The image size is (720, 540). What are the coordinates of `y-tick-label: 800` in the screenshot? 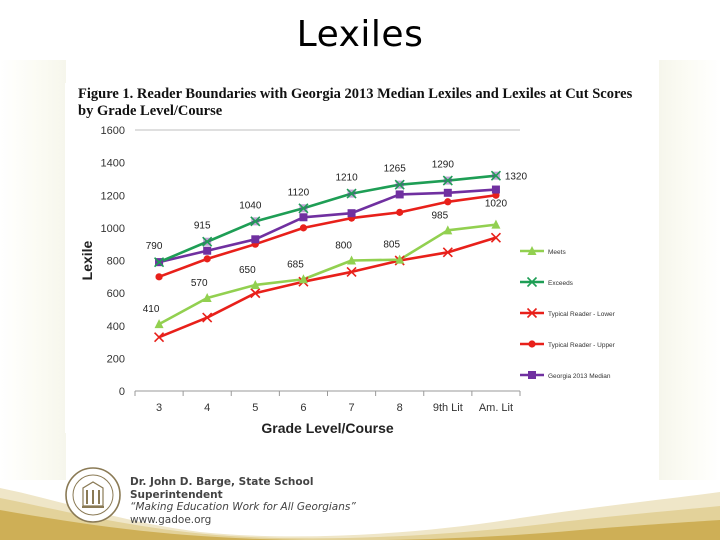 It's located at (116, 262).